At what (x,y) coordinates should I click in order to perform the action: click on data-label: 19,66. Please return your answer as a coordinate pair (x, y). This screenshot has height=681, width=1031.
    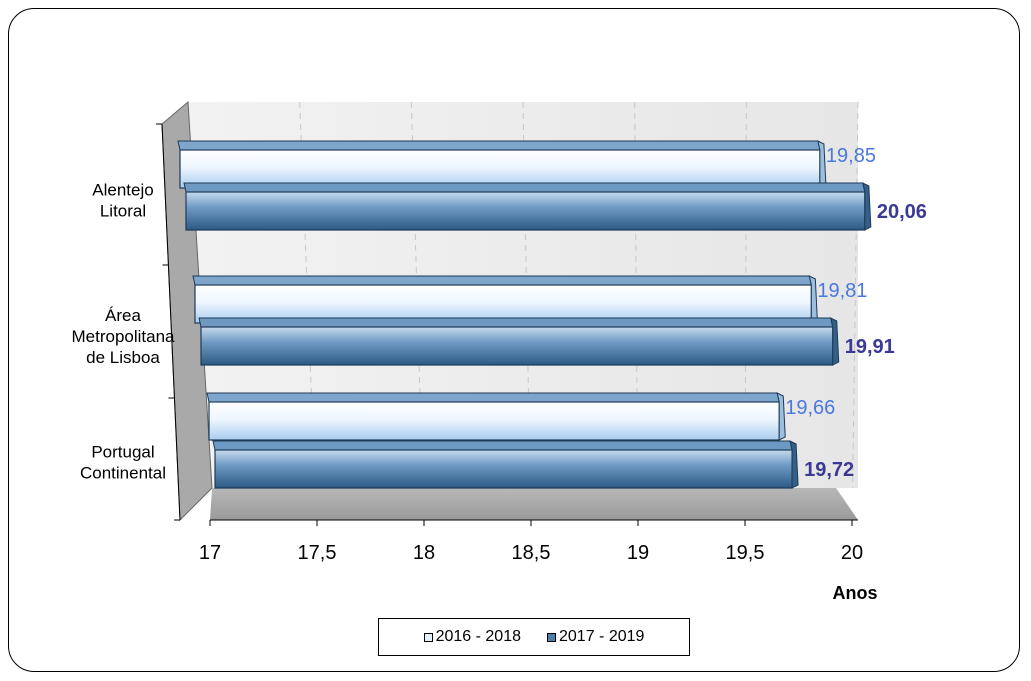
    Looking at the image, I should click on (810, 408).